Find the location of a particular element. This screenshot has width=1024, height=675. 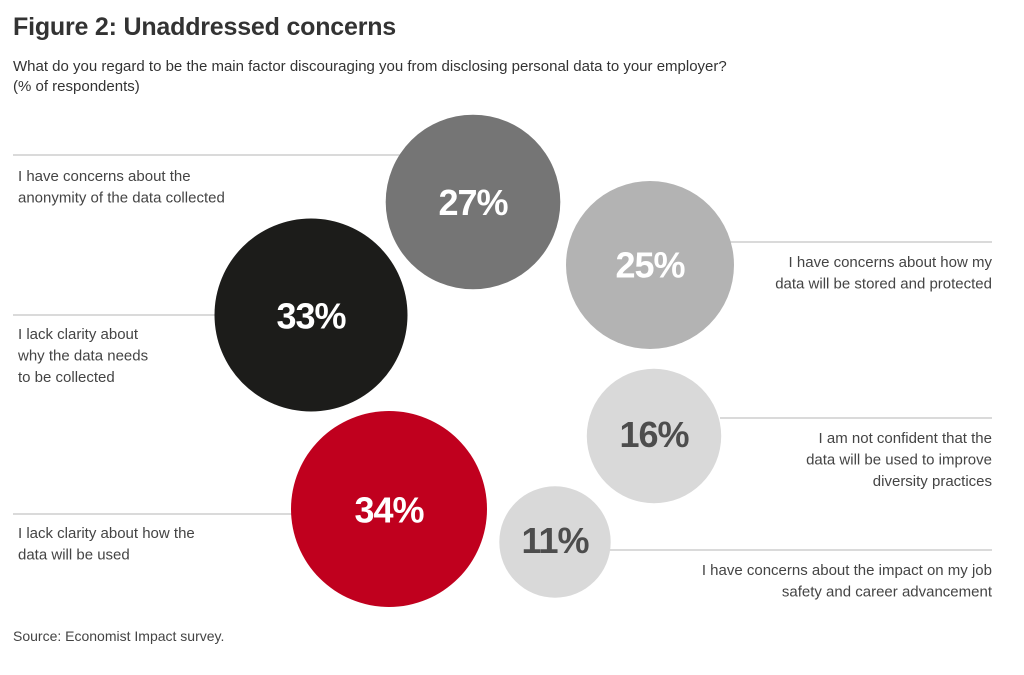

bubble-value-label: 34% is located at coordinates (389, 510).